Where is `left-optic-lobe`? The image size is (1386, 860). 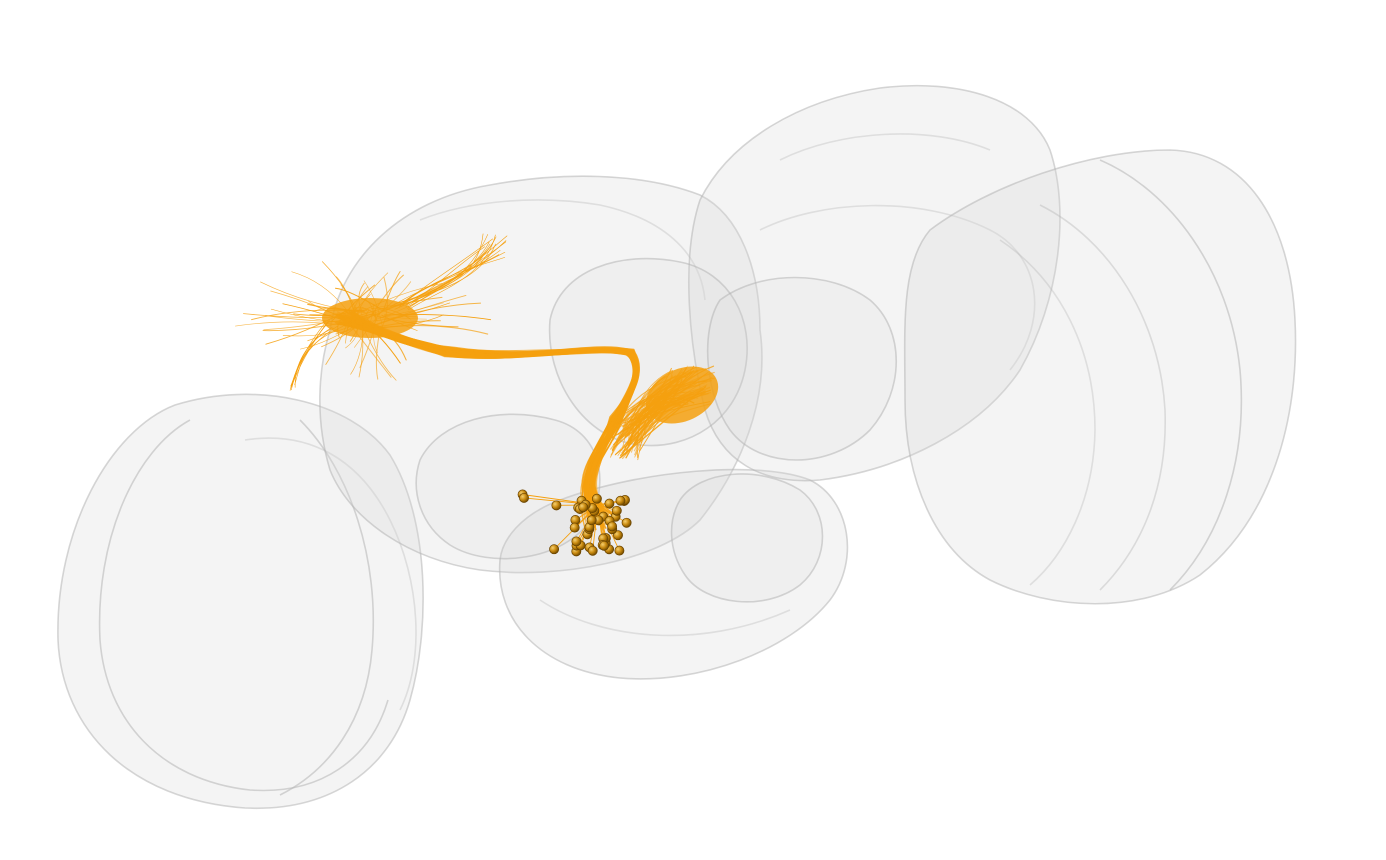
left-optic-lobe is located at coordinates (240, 601).